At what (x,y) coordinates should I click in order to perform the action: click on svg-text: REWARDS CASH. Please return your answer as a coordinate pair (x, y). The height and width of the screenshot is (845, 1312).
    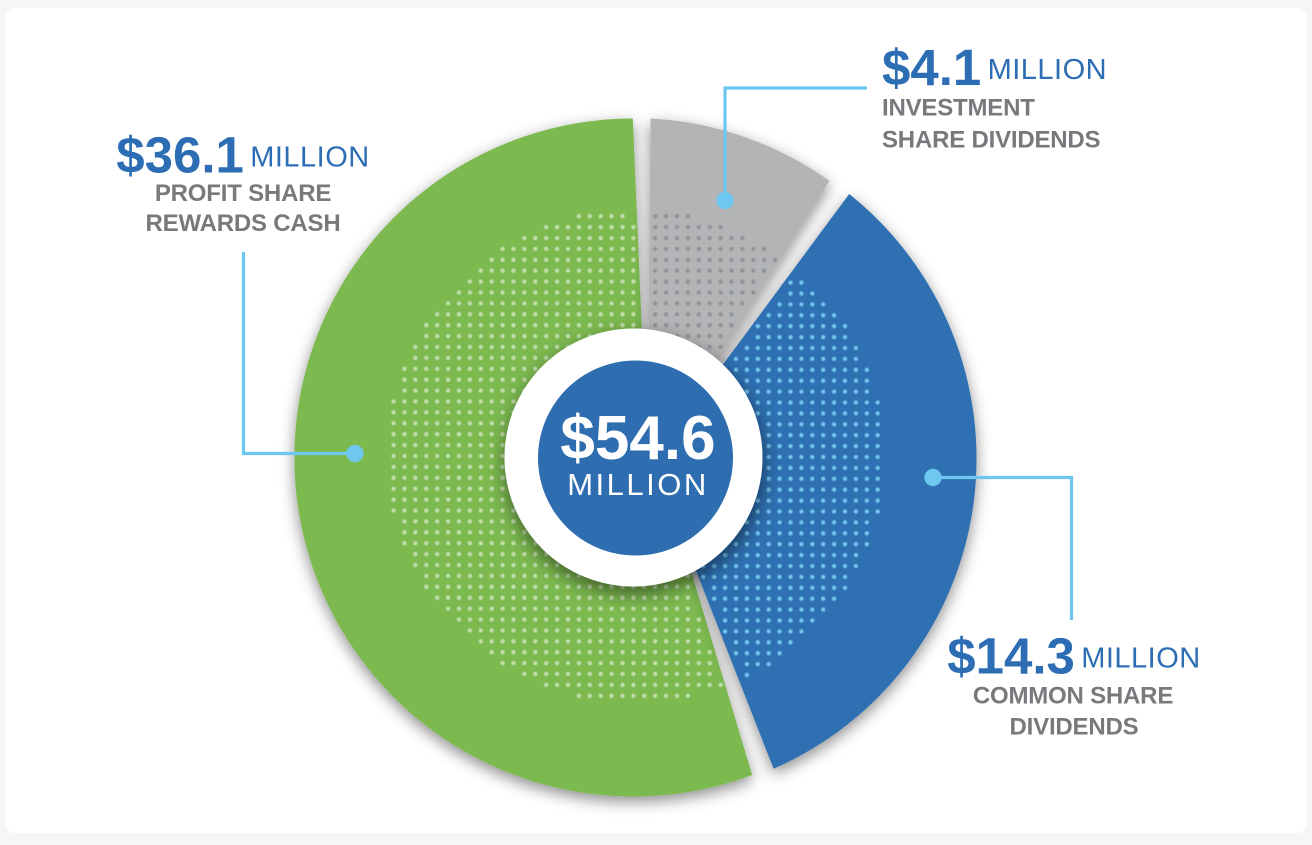
    Looking at the image, I should click on (243, 223).